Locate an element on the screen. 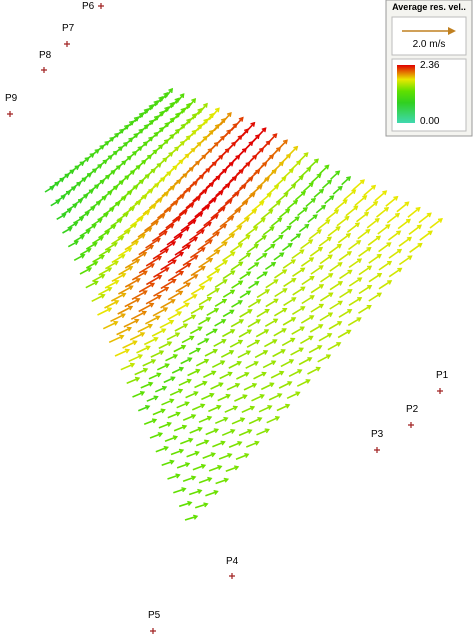  point-marker is located at coordinates (10, 114).